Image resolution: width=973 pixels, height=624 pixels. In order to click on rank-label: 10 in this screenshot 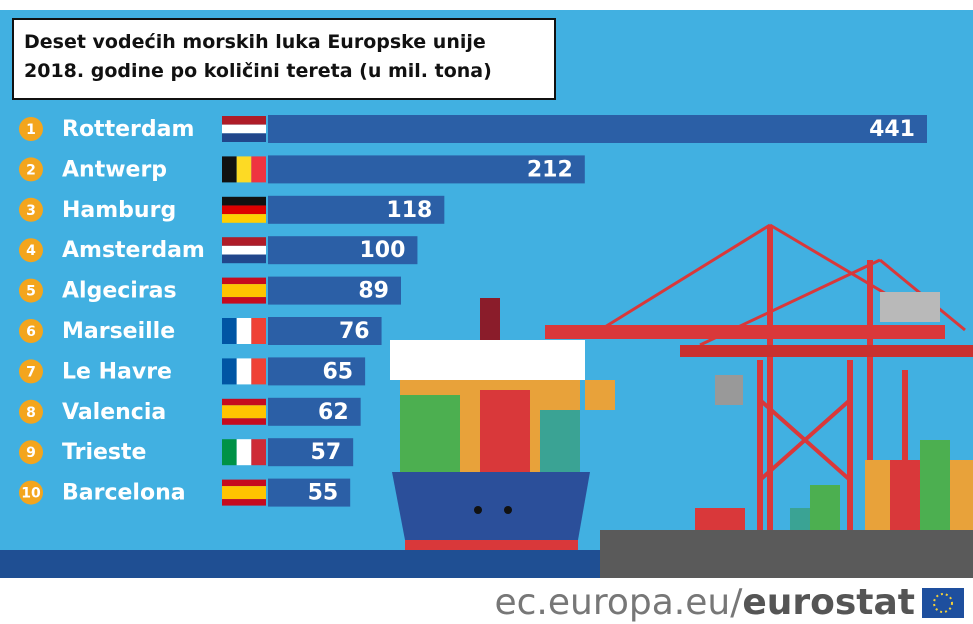, I will do `click(31, 494)`.